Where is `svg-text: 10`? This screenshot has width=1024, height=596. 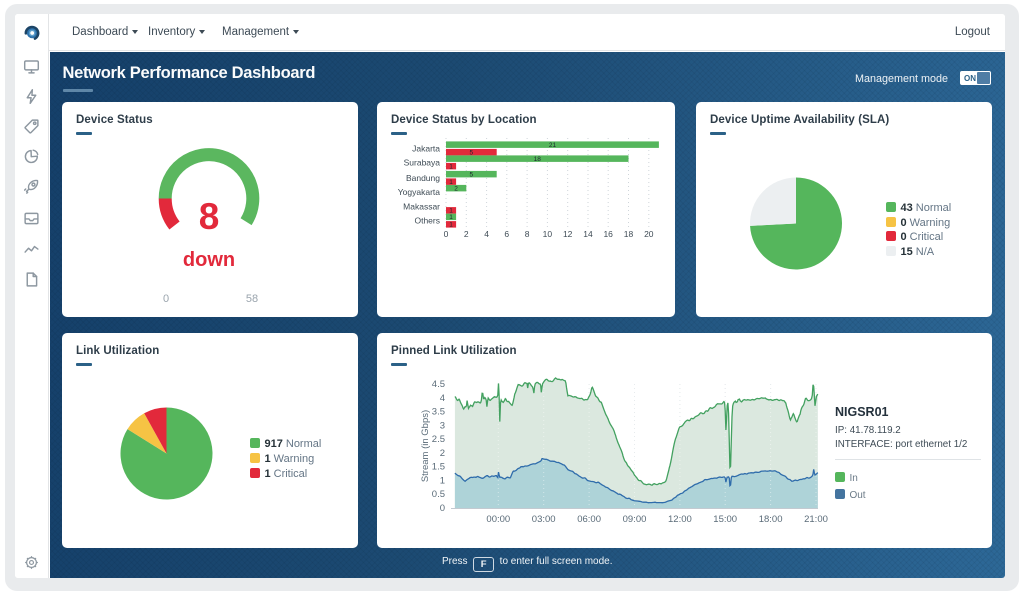
svg-text: 10 is located at coordinates (548, 234).